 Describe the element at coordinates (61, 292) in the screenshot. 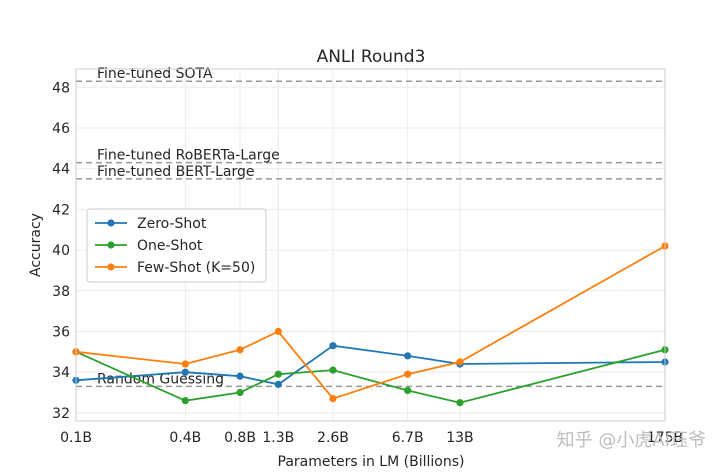

I see `y-tick-label: 38` at that location.